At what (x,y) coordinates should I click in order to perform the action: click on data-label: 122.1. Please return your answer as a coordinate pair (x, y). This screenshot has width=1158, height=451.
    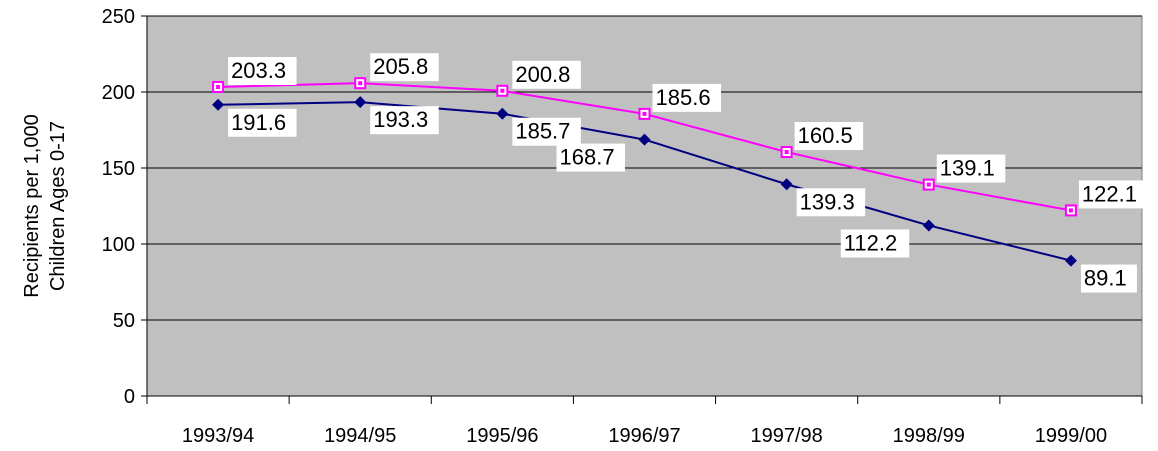
    Looking at the image, I should click on (1113, 194).